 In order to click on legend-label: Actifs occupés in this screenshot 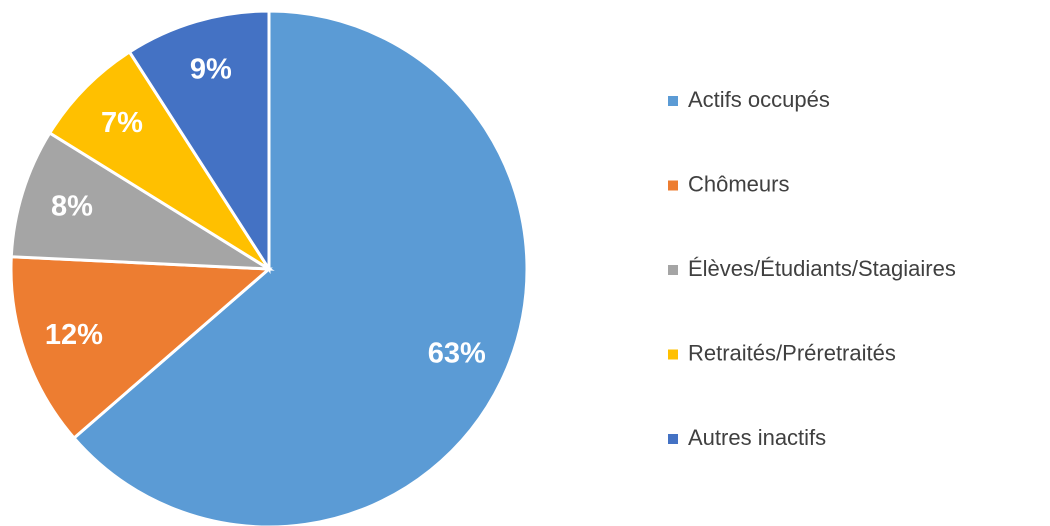, I will do `click(759, 99)`.